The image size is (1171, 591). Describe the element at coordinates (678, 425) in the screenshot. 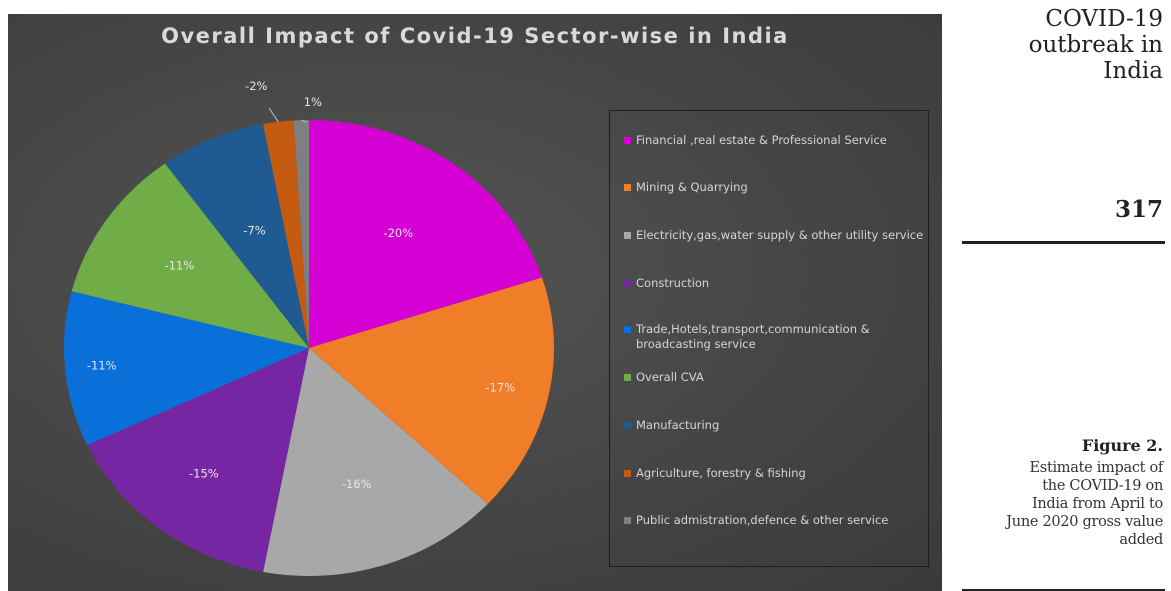

I see `legend-label: Manufacturing` at that location.